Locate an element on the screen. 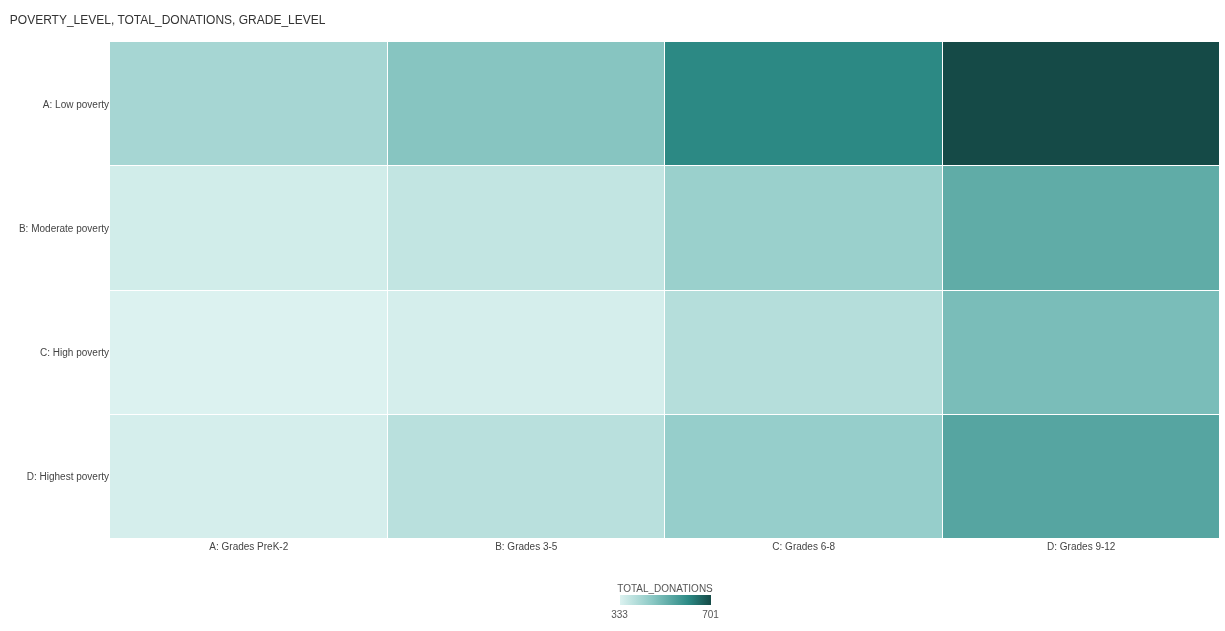  color-bar-label: 333 is located at coordinates (620, 614).